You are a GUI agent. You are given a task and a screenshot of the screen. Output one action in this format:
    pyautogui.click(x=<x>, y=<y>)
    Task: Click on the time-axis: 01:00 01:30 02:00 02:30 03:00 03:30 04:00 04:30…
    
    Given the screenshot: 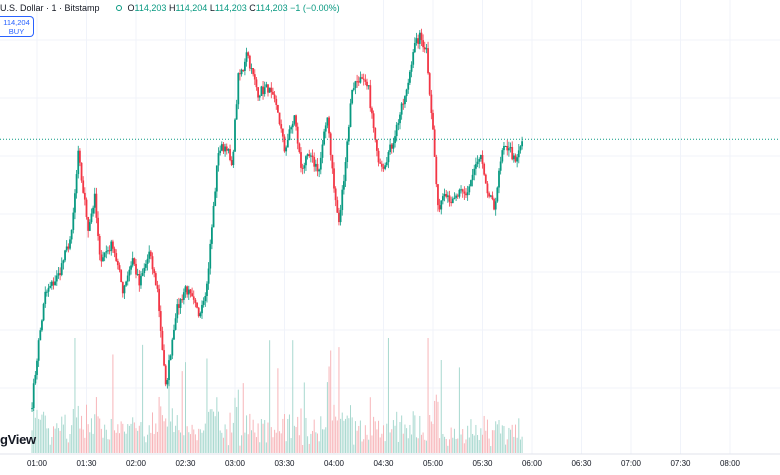 What is the action you would take?
    pyautogui.click(x=390, y=460)
    